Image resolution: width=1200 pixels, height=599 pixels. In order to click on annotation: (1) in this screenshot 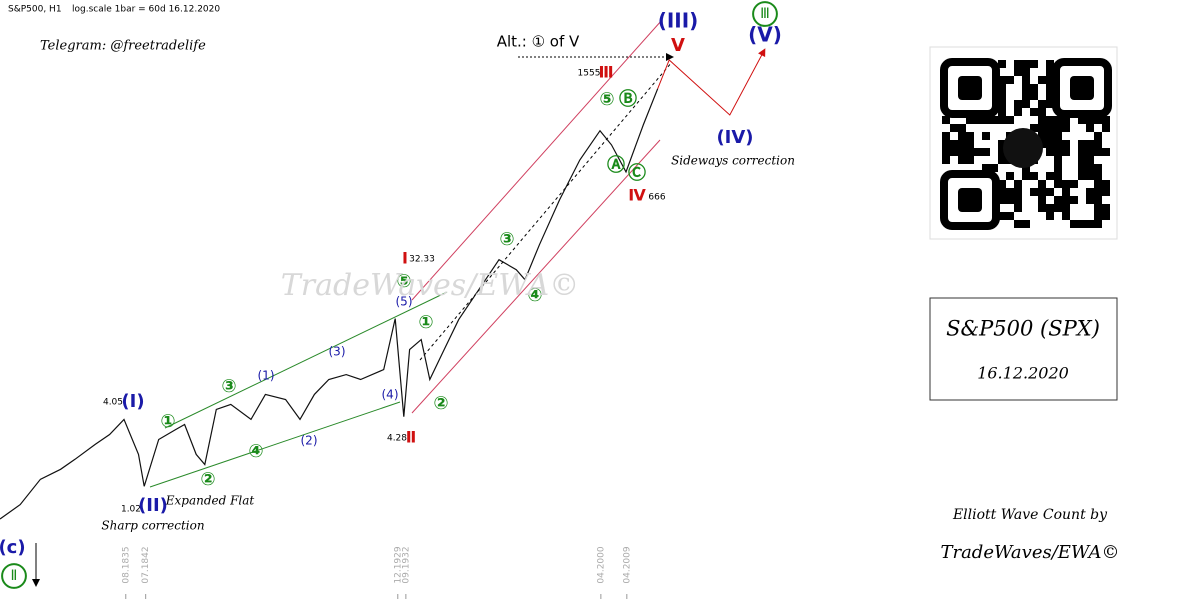, I will do `click(266, 376)`.